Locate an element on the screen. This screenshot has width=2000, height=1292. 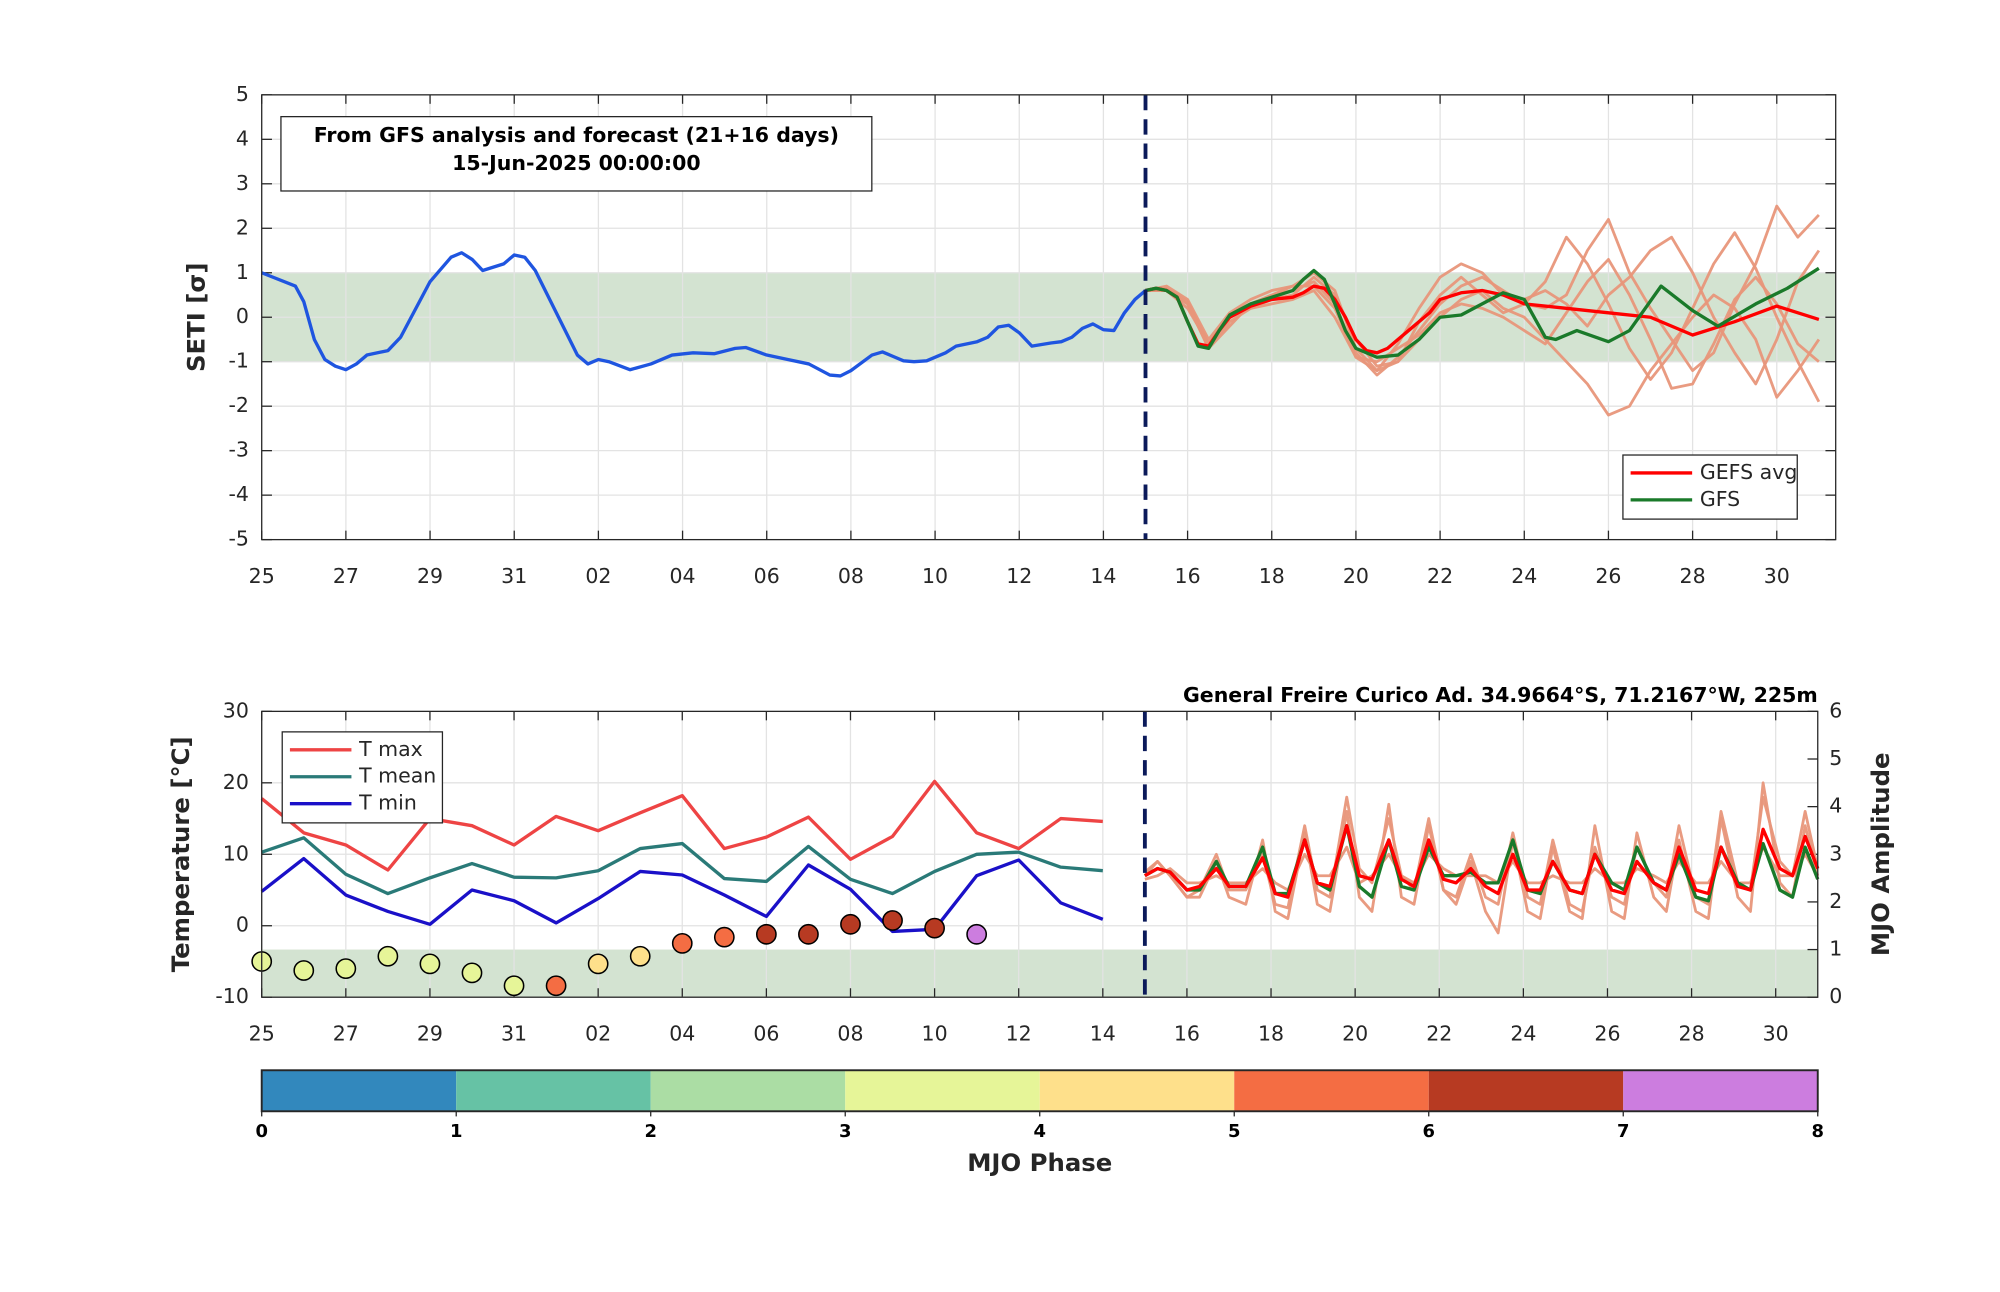
y-axis-label: Temperature [°C] is located at coordinates (180, 854).